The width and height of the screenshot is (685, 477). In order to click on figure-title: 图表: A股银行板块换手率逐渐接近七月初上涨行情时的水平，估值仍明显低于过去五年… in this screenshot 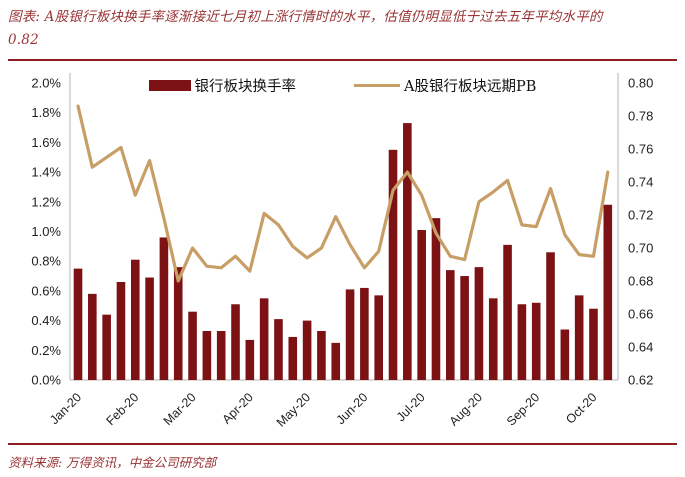, I will do `click(344, 29)`.